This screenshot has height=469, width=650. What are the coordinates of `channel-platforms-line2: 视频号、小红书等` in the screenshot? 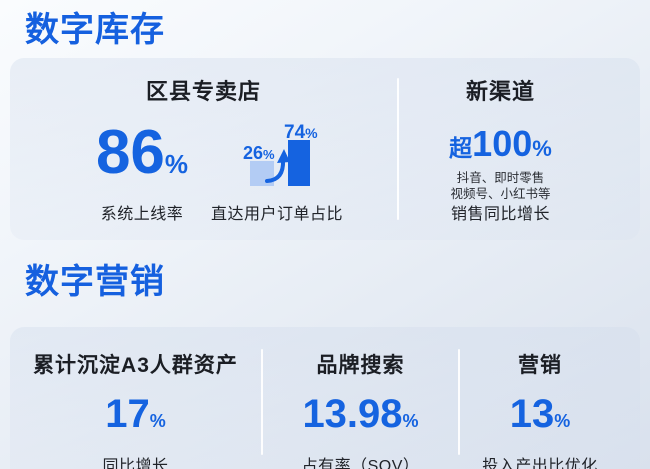 It's located at (500, 194).